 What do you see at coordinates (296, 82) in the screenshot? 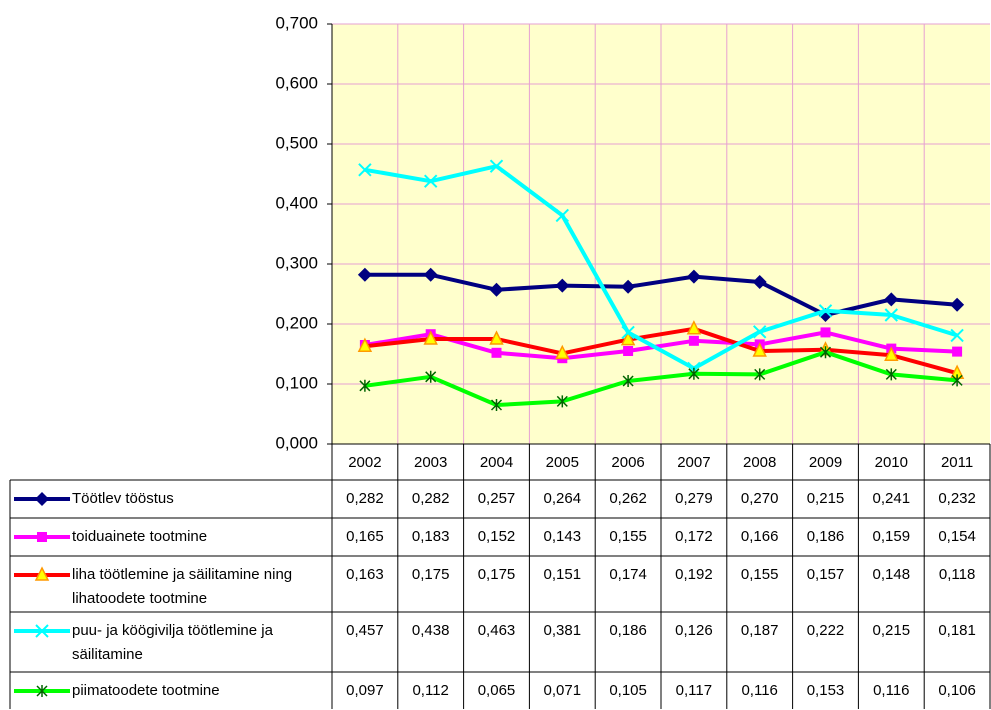
I see `y-tick-label: 0,600` at bounding box center [296, 82].